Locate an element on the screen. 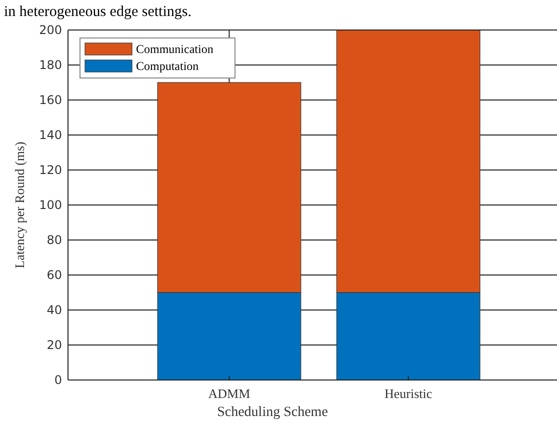 Image resolution: width=557 pixels, height=421 pixels. x-tick-label: ADMM is located at coordinates (229, 393).